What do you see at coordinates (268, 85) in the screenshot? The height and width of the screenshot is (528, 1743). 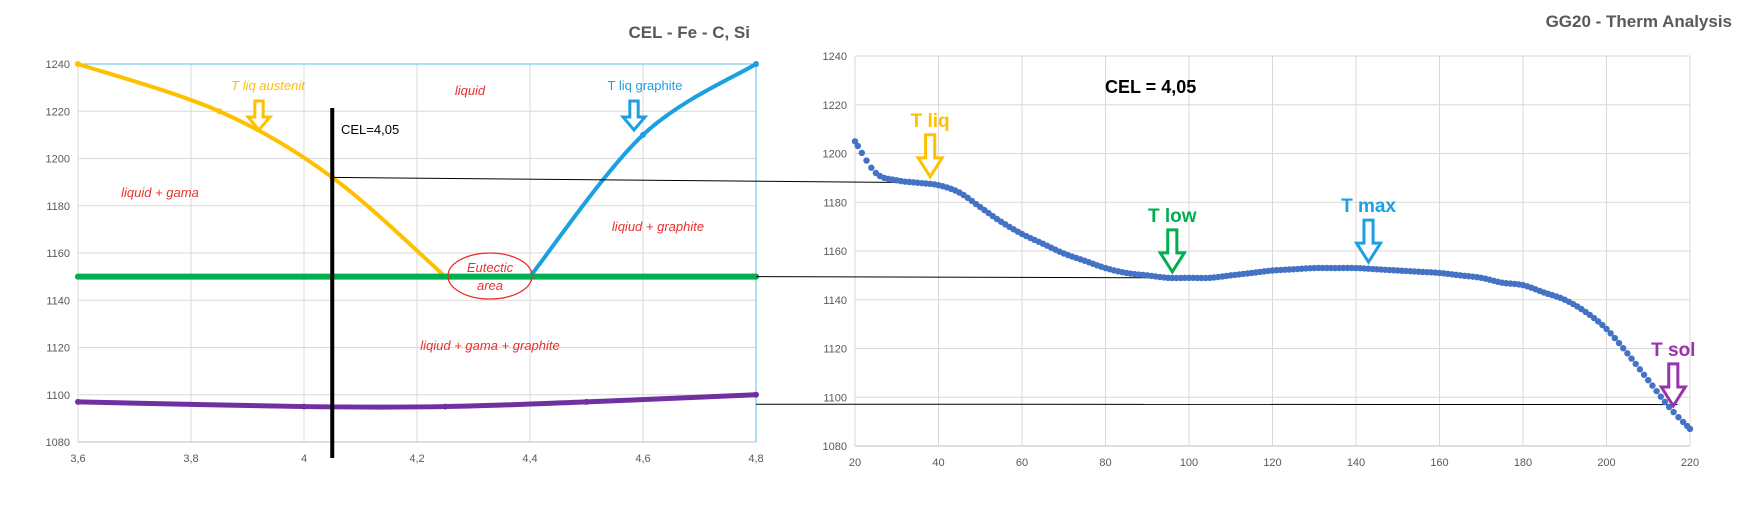 I see `series-label-t-liq-austenit: T liq austenit` at bounding box center [268, 85].